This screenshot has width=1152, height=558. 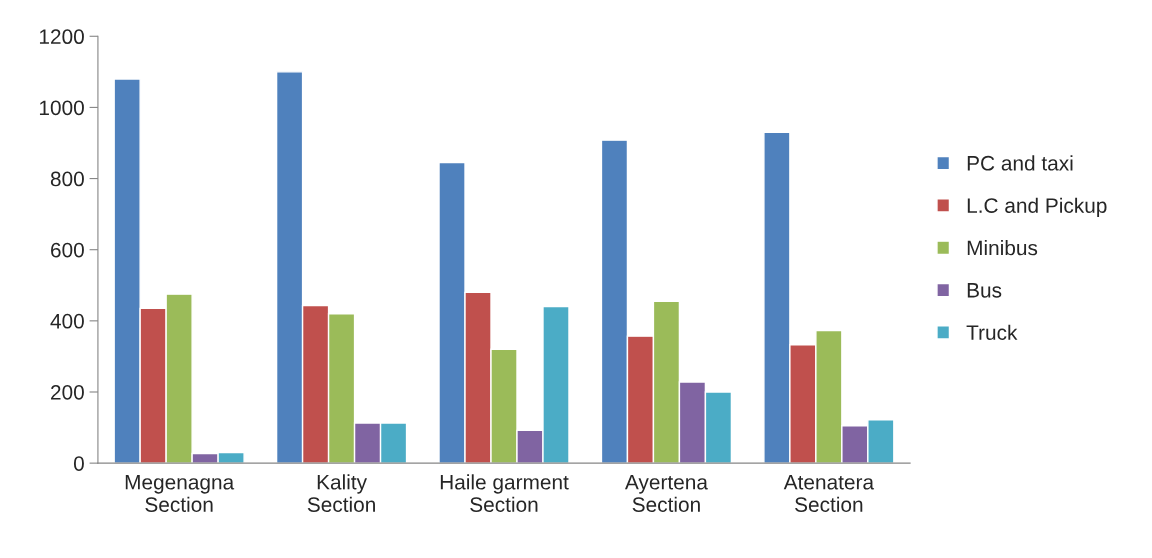 What do you see at coordinates (61, 108) in the screenshot?
I see `y-tick-label: 1000` at bounding box center [61, 108].